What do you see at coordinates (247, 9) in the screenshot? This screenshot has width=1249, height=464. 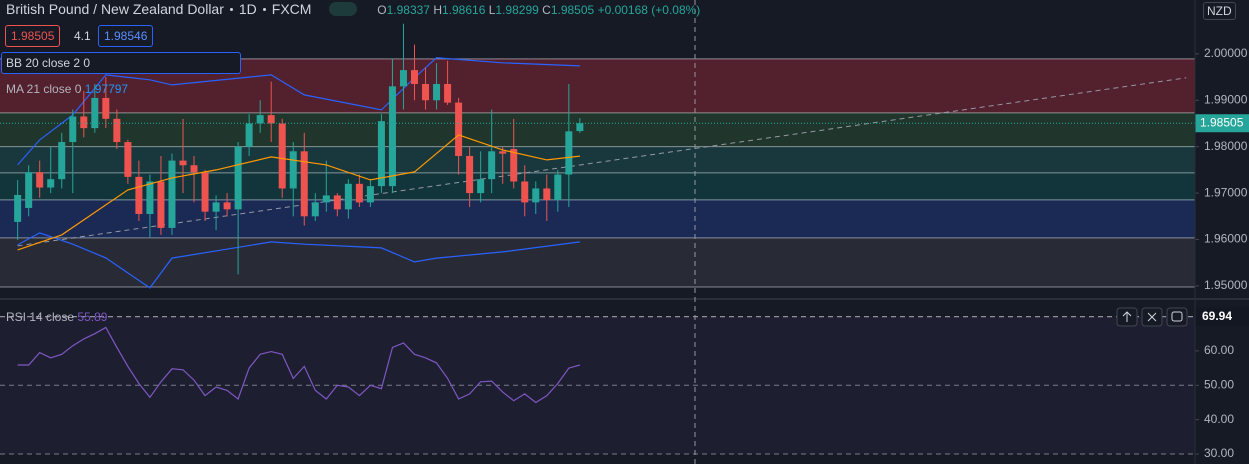 I see `interval: 1D` at bounding box center [247, 9].